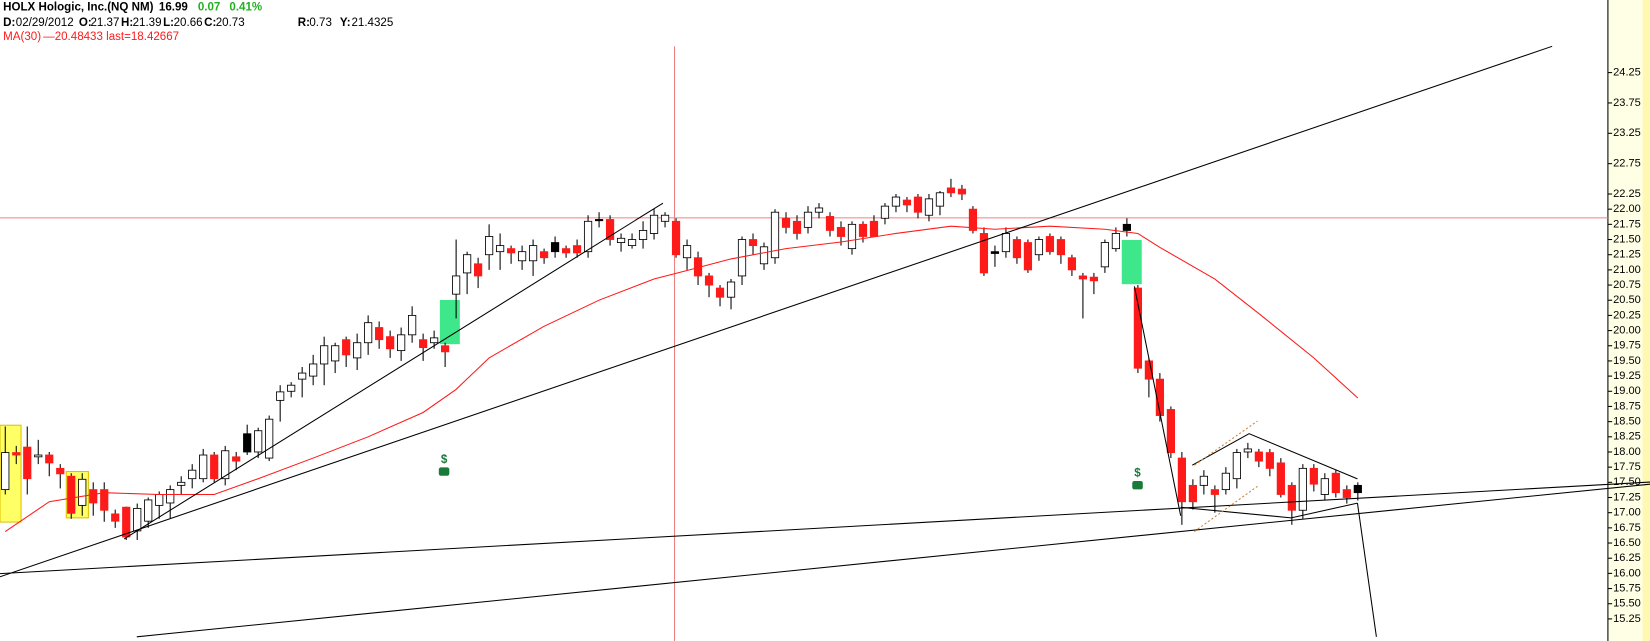 The height and width of the screenshot is (641, 1650). What do you see at coordinates (320, 23) in the screenshot?
I see `r-value: 0.73` at bounding box center [320, 23].